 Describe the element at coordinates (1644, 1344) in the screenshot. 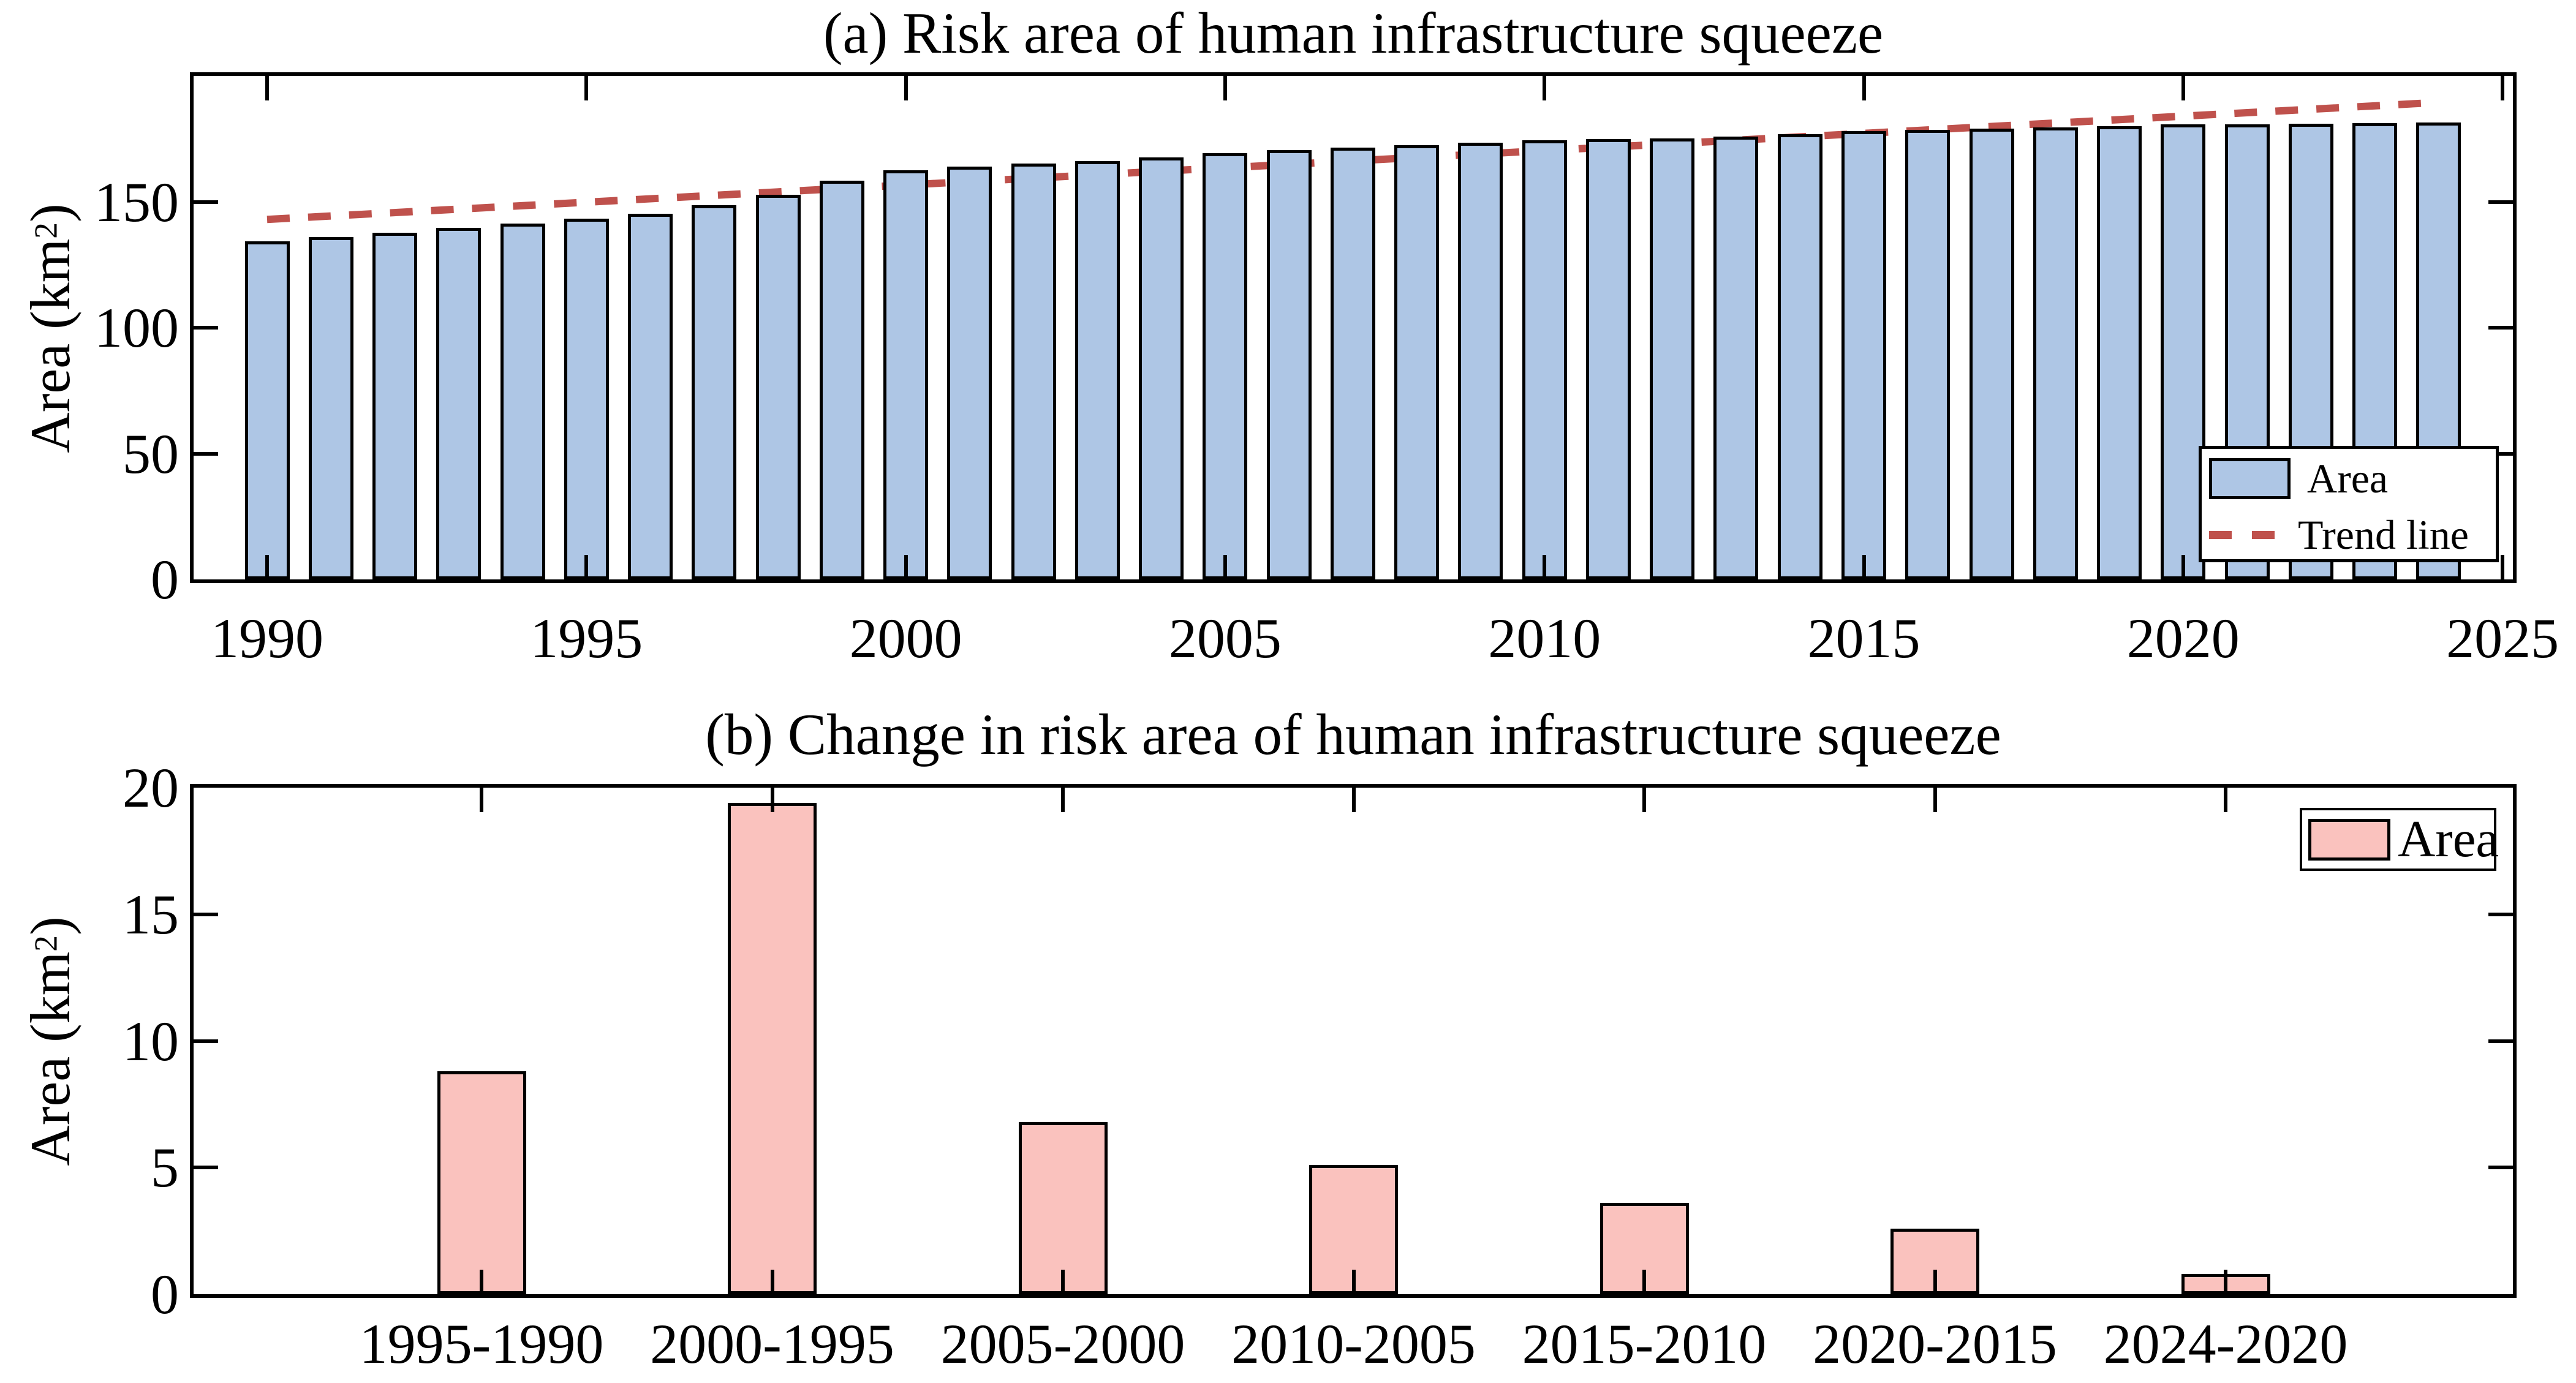

I see `x-tick-label: 2015-2010` at that location.